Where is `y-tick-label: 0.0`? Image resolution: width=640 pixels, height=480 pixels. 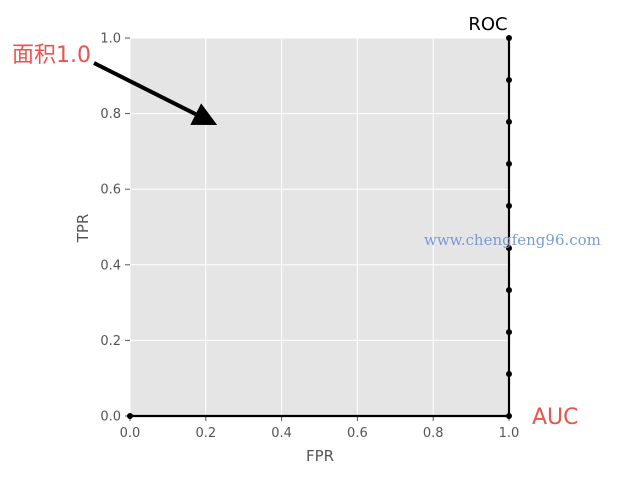
y-tick-label: 0.0 is located at coordinates (110, 417).